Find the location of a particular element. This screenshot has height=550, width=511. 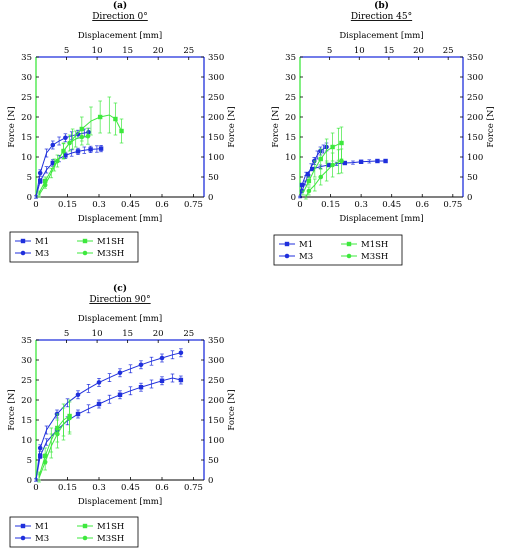

y2-tick-label: 150 is located at coordinates (216, 421).